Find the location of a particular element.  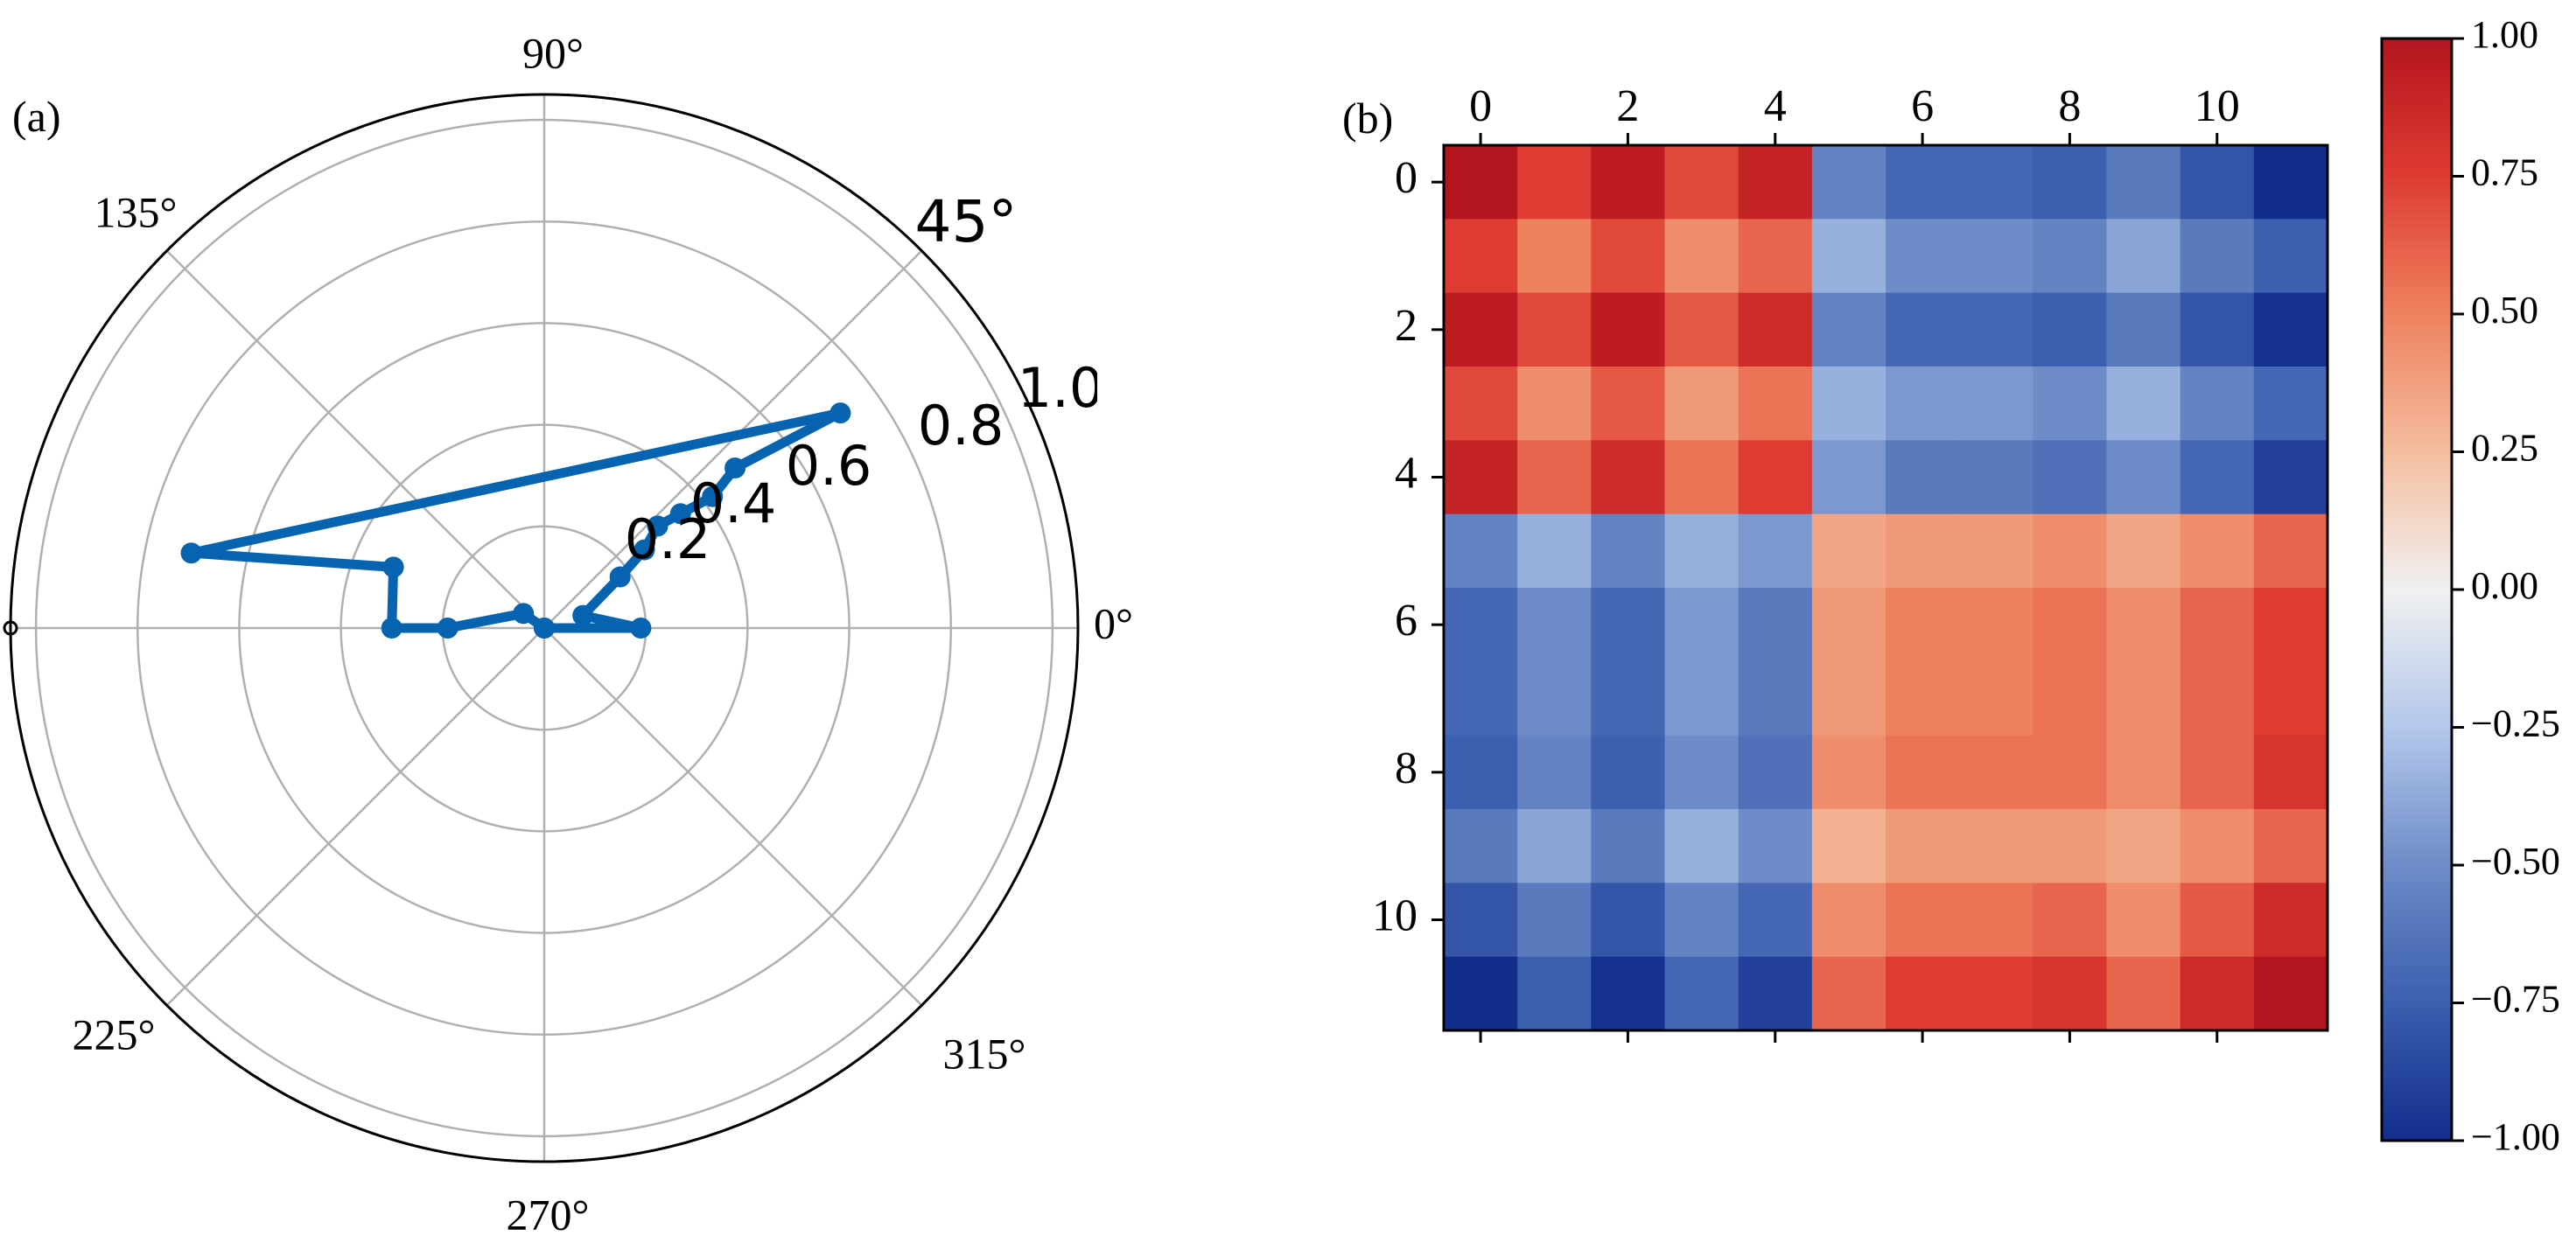

polar-radial-tick-label: 0.2 is located at coordinates (668, 539).